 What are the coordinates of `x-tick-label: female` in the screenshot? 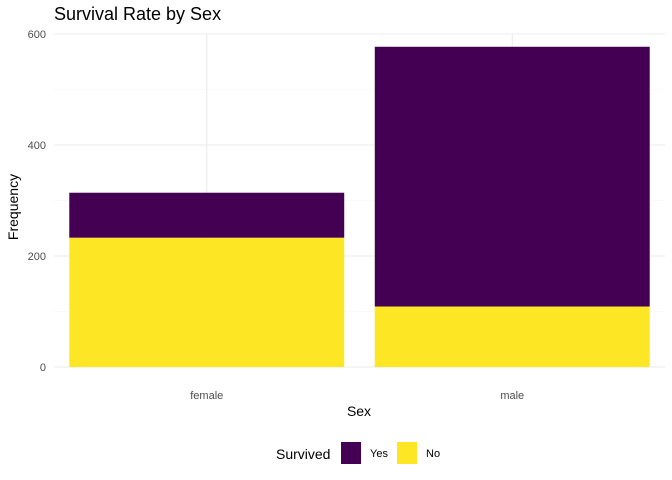 It's located at (206, 396).